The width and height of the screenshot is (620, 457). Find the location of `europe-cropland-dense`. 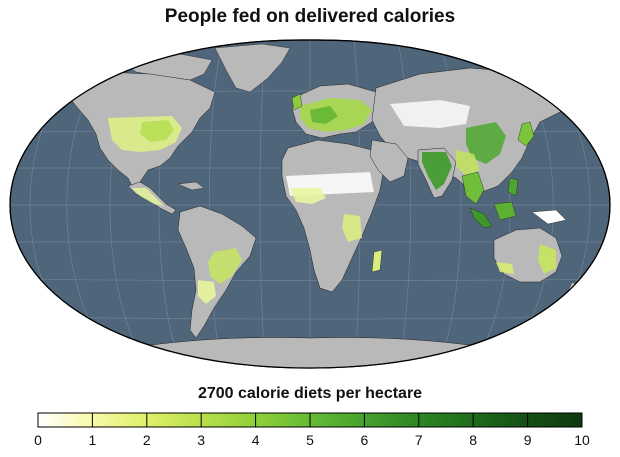

europe-cropland-dense is located at coordinates (324, 115).